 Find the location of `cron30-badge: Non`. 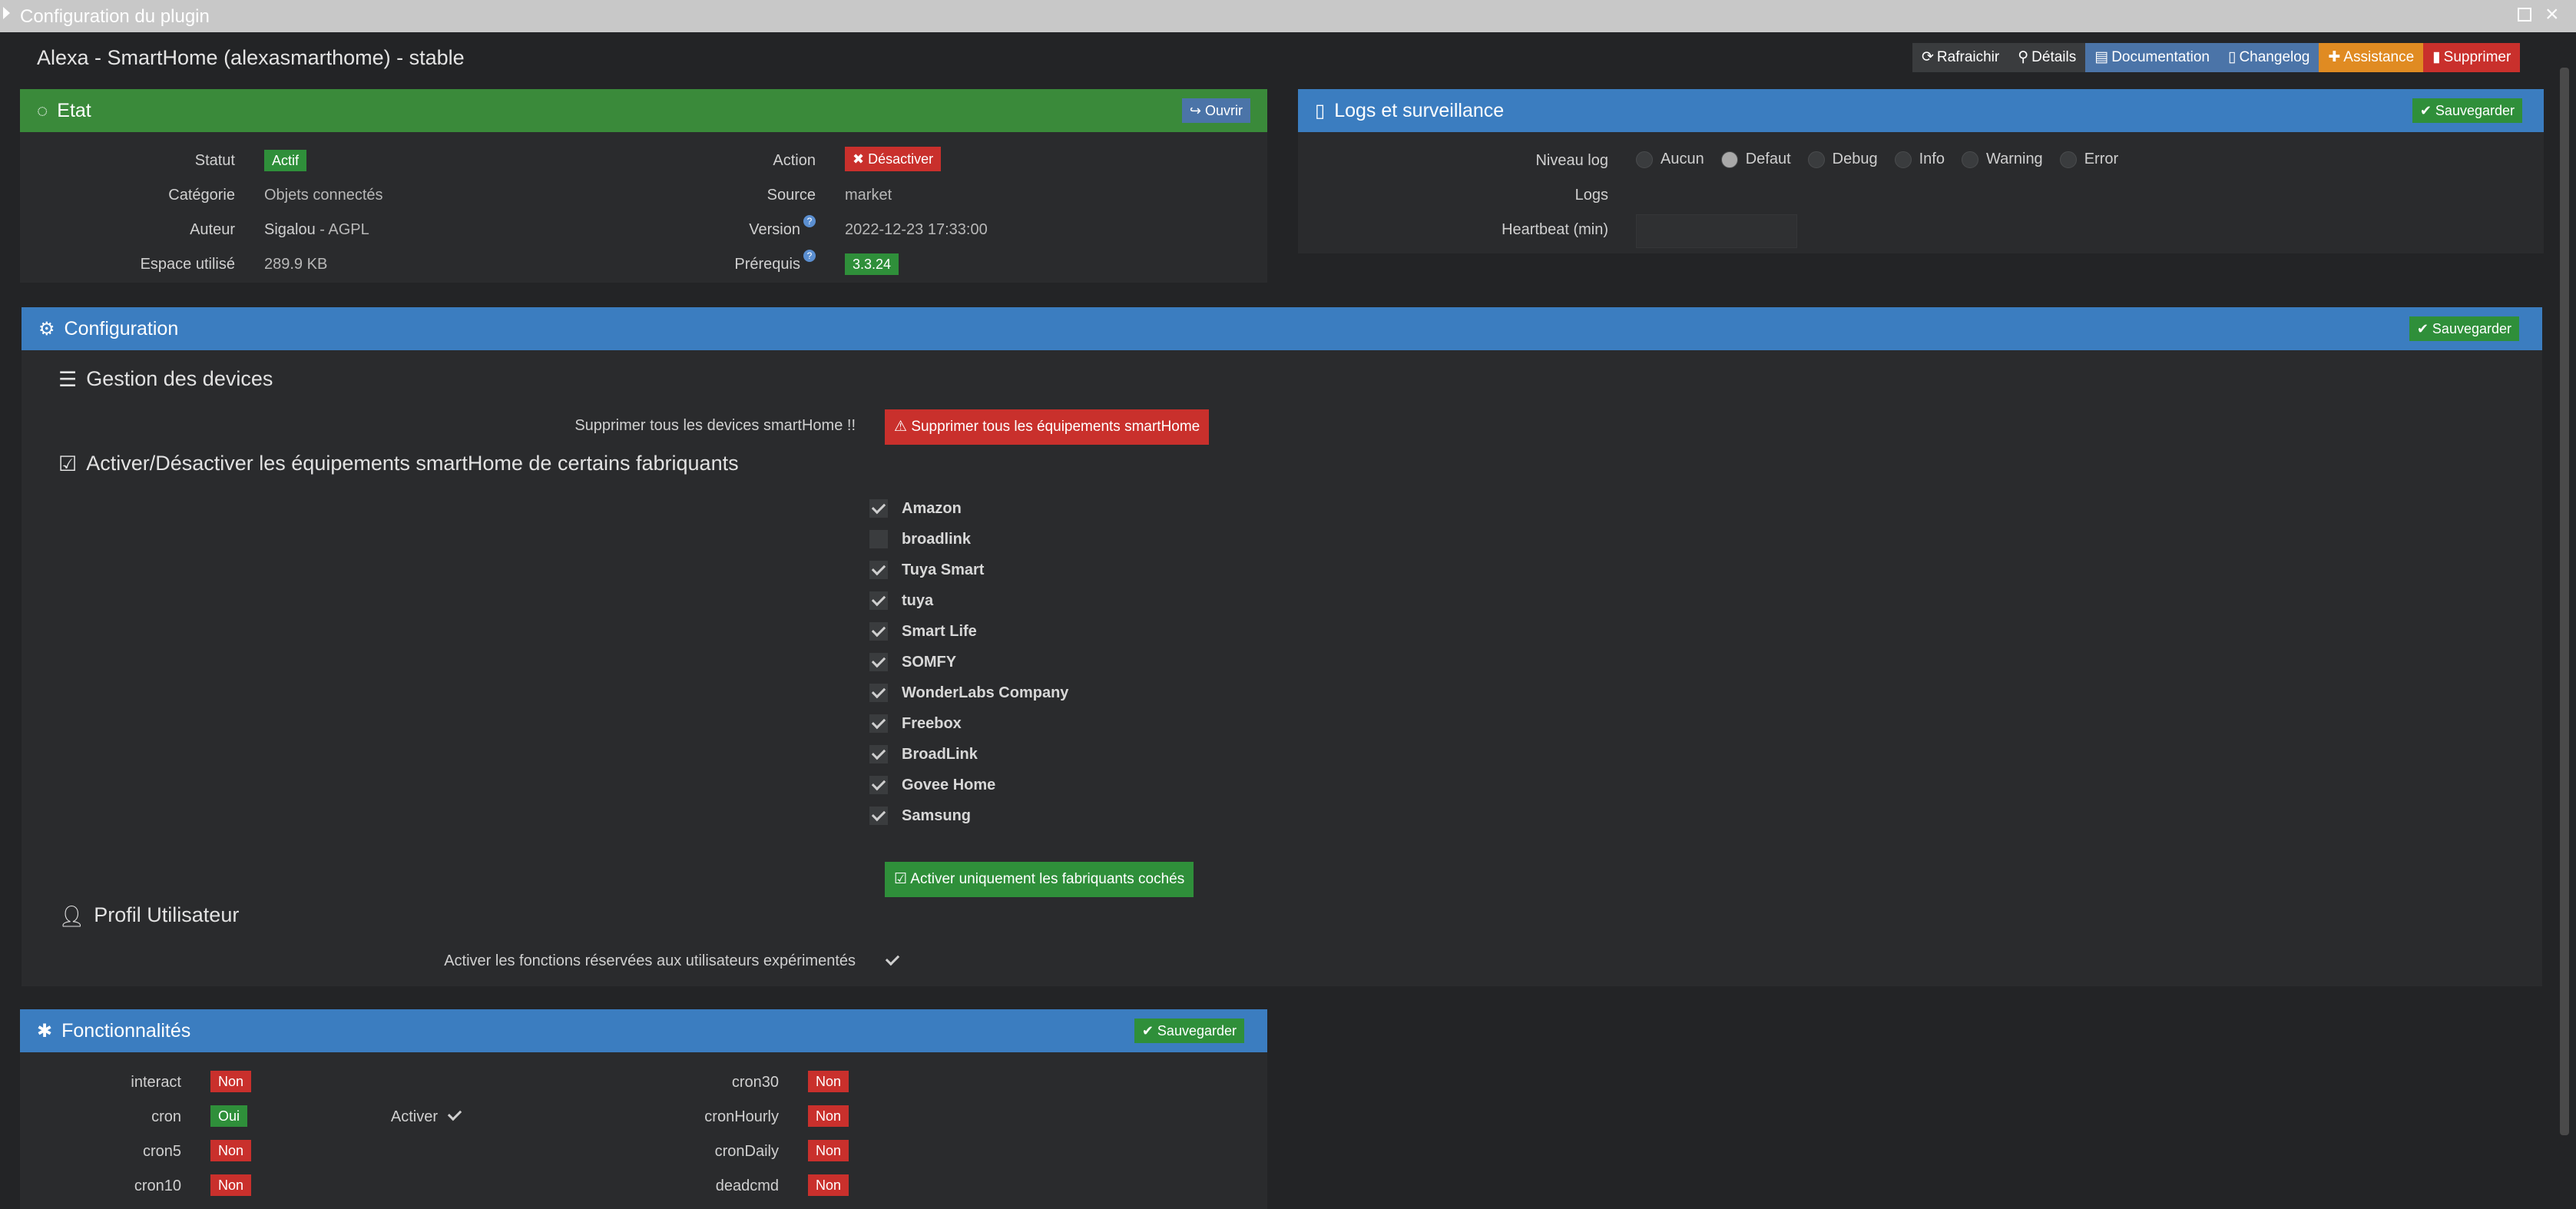

cron30-badge: Non is located at coordinates (828, 1081).